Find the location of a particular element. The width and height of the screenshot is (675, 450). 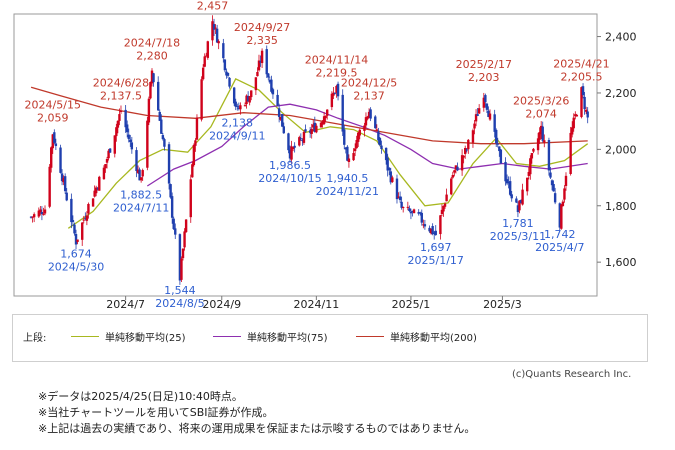

low-annotation-date: 2025/3/11 is located at coordinates (518, 236).